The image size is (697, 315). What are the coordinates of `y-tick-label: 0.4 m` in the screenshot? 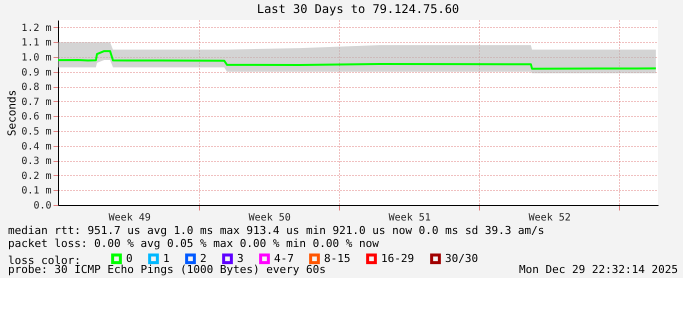 It's located at (36, 146).